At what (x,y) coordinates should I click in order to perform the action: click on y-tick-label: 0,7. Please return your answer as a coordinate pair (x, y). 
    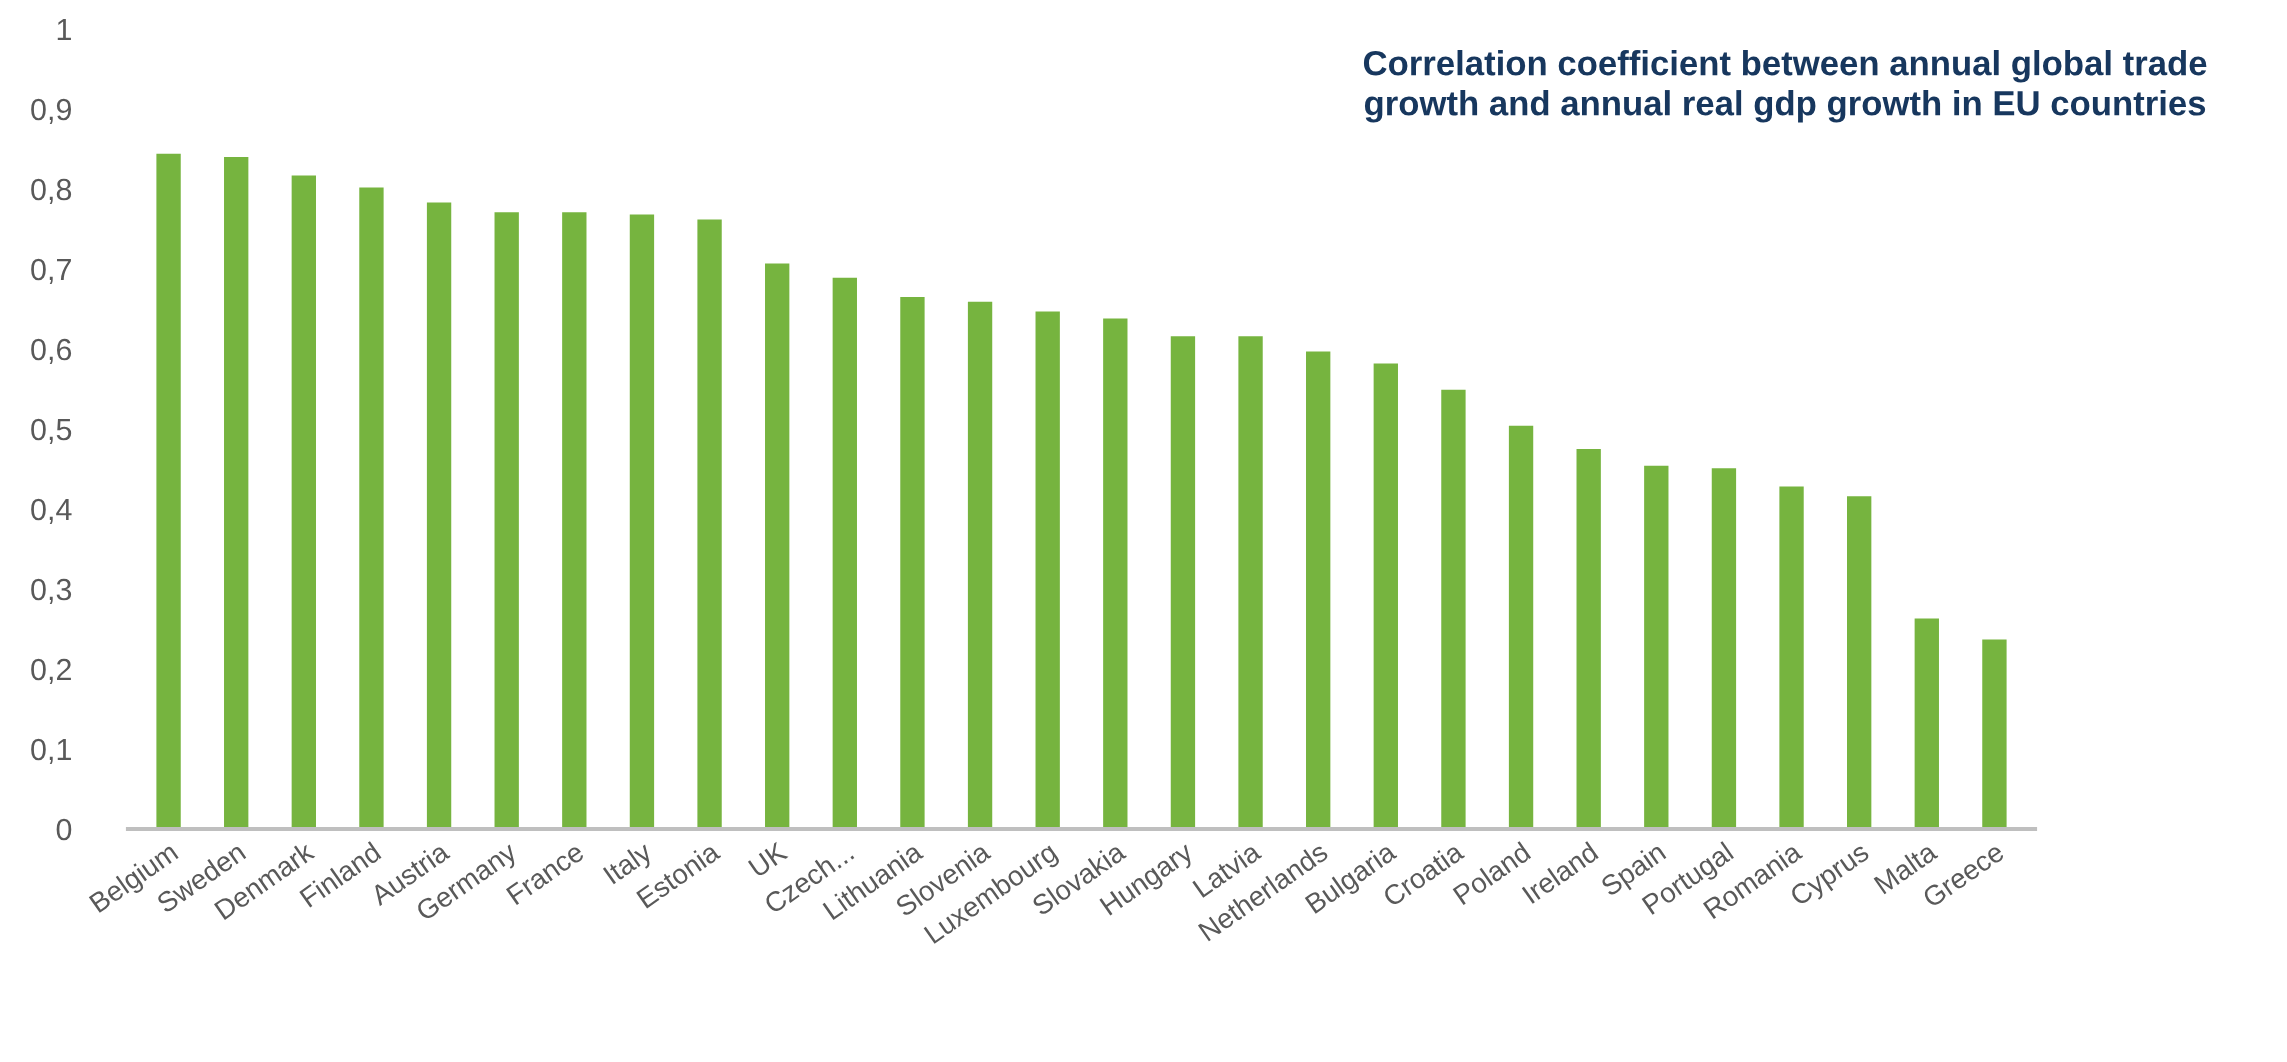
    Looking at the image, I should click on (51, 271).